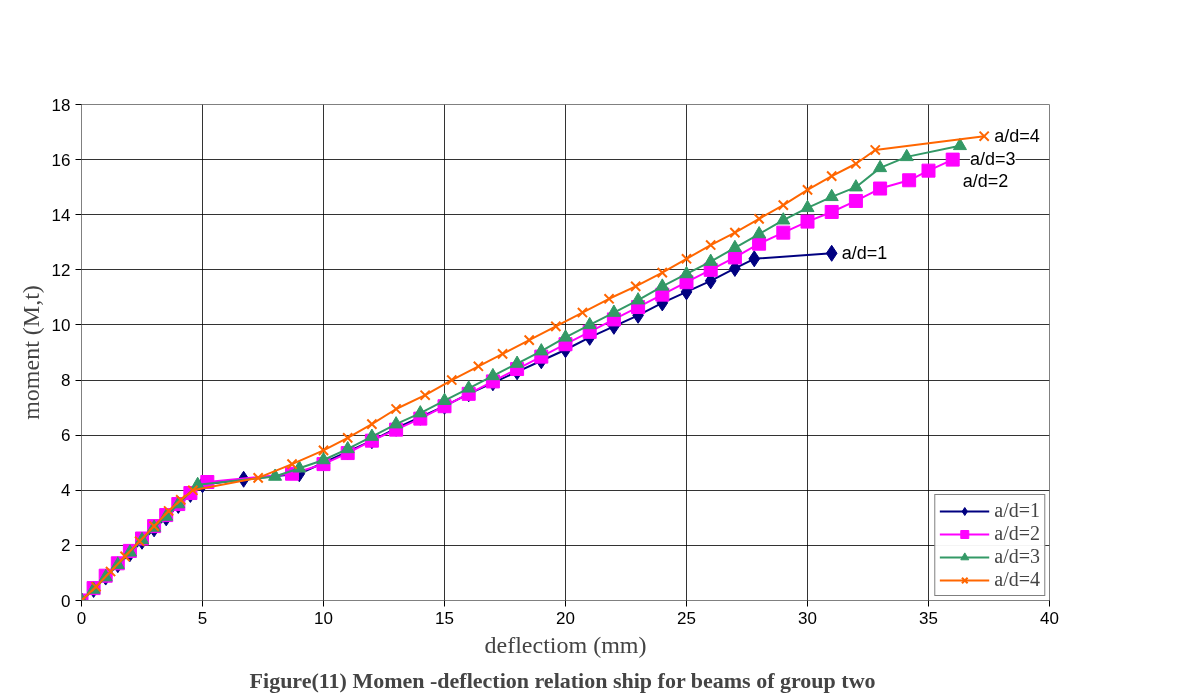 The width and height of the screenshot is (1188, 697). Describe the element at coordinates (66, 491) in the screenshot. I see `y-tick-label: 4` at that location.